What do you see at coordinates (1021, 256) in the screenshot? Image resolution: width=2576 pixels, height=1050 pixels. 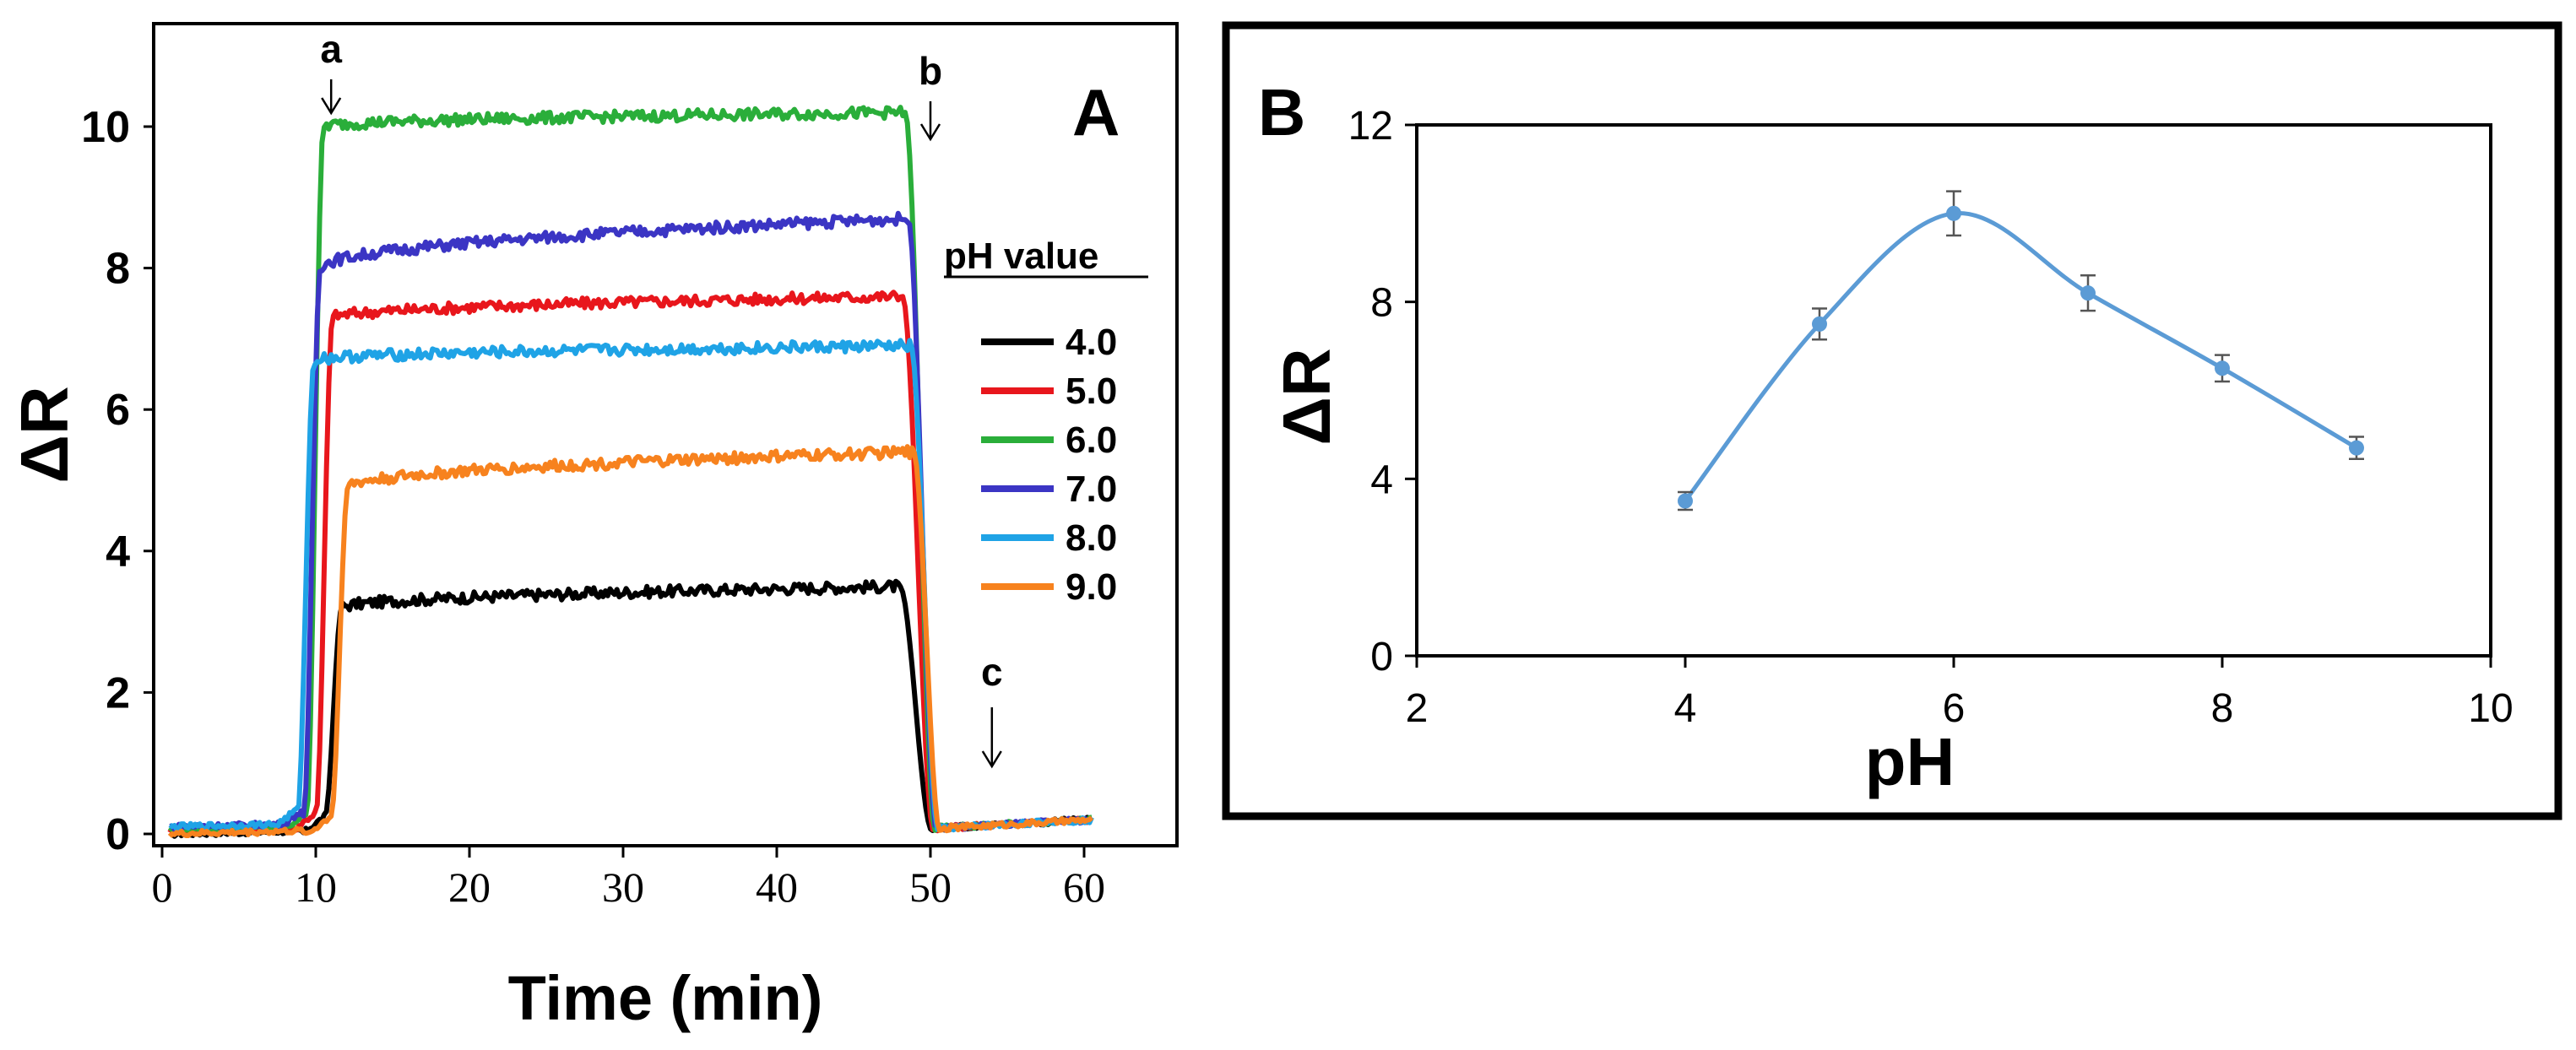 I see `legend-title: pH value` at bounding box center [1021, 256].